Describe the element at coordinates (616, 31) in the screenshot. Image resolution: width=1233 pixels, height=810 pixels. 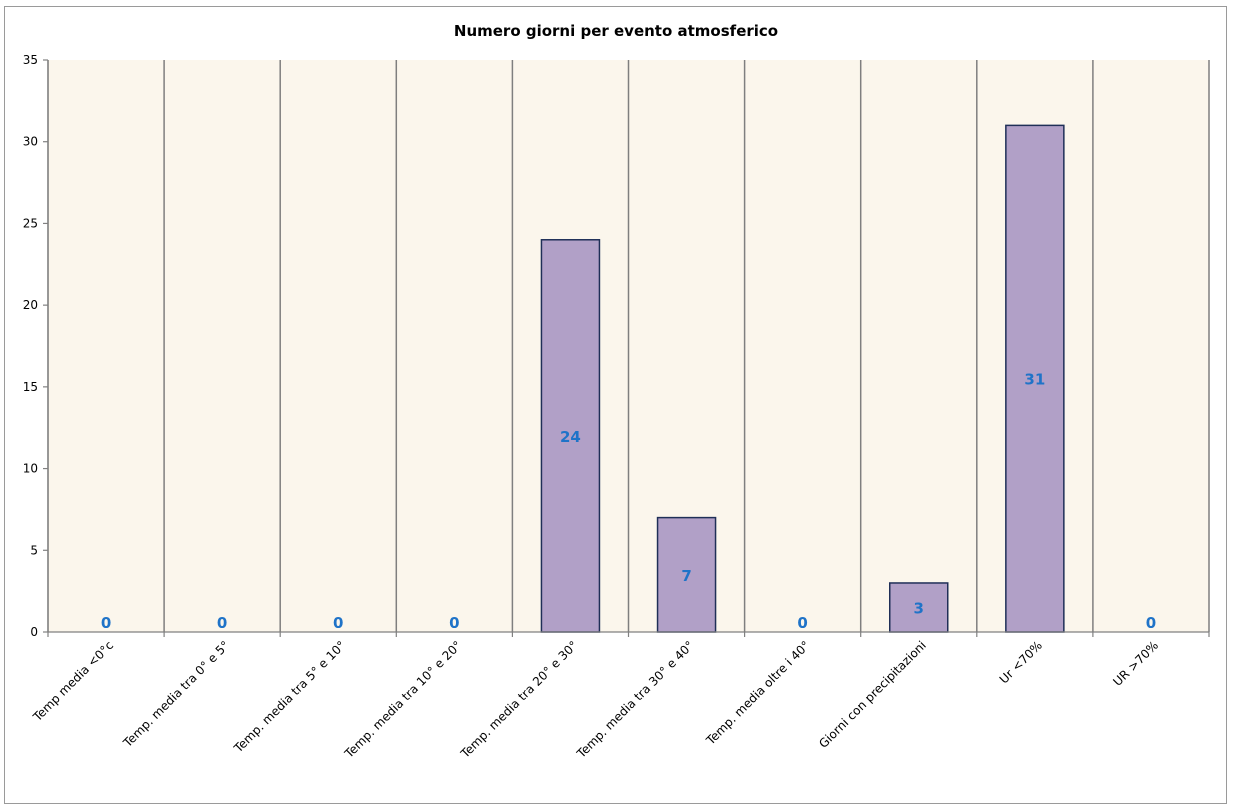
I see `chart-title: Numero giorni per evento atmosferico` at that location.